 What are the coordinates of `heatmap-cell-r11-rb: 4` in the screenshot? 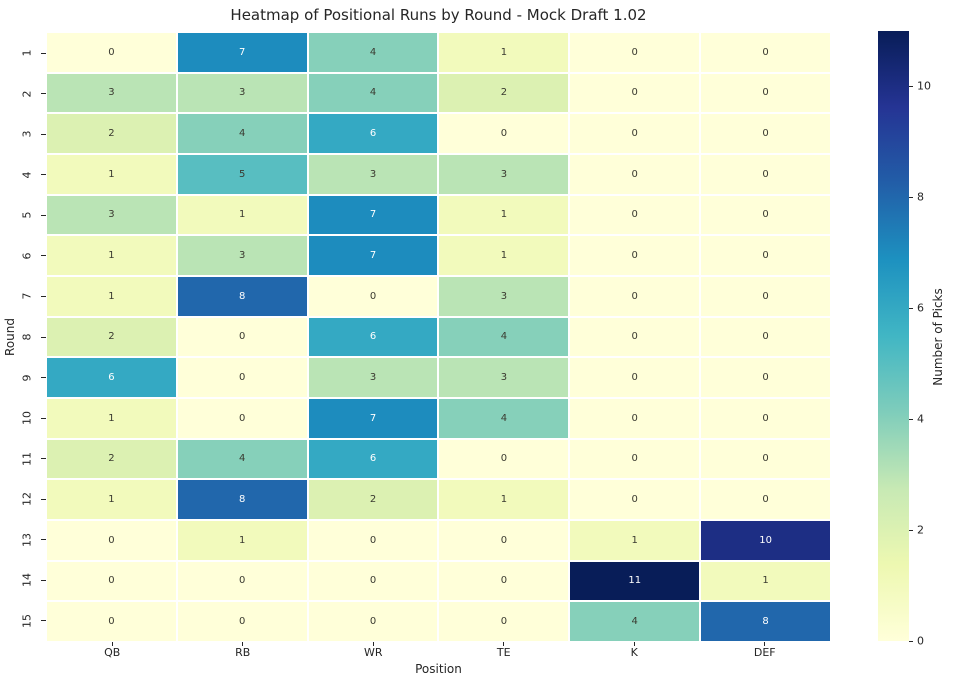 It's located at (242, 459).